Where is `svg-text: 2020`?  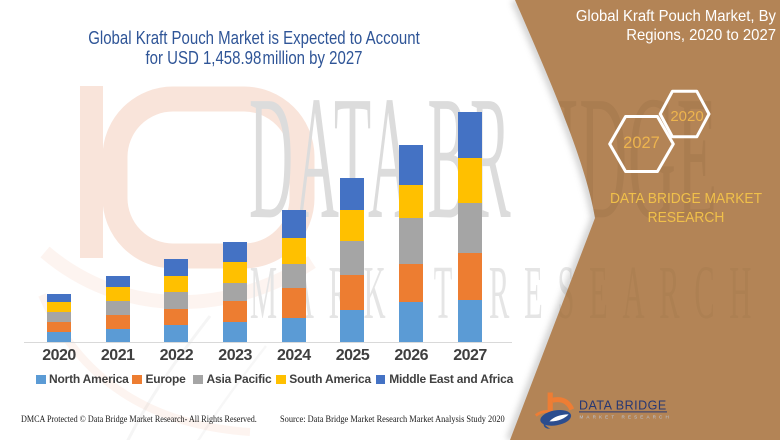 svg-text: 2020 is located at coordinates (686, 116).